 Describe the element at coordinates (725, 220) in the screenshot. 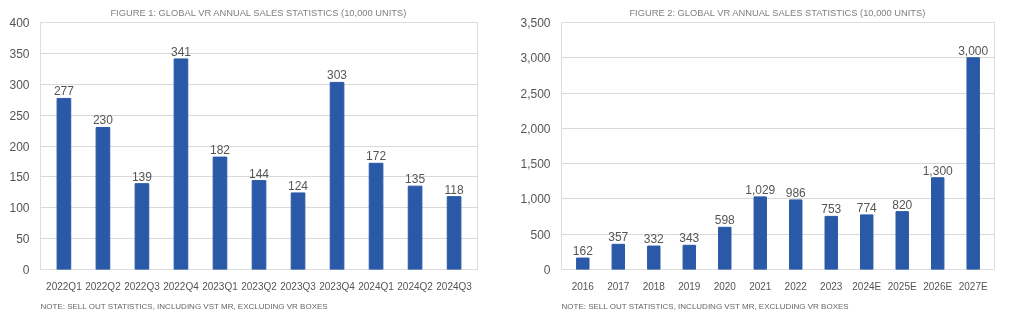

I see `data-label: 598` at that location.